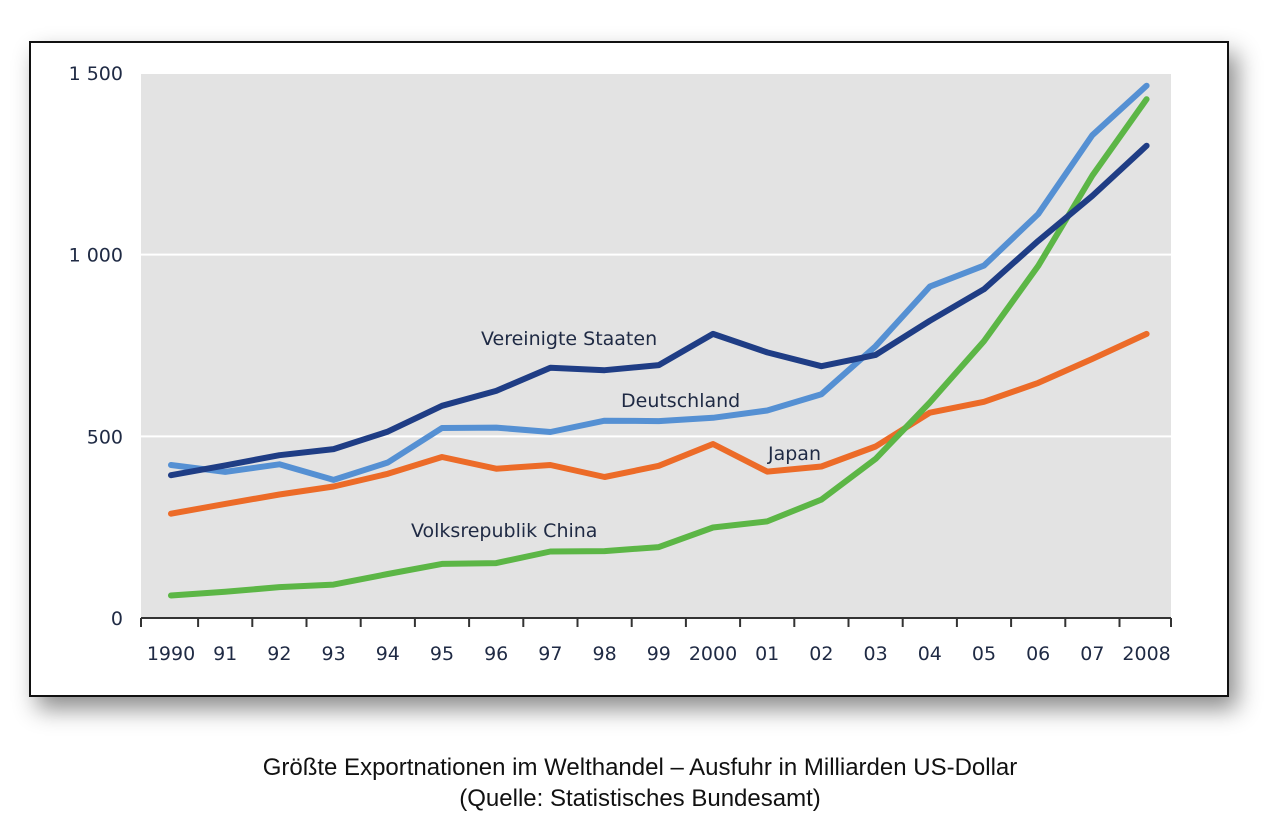 Image resolution: width=1280 pixels, height=827 pixels. I want to click on series-label: Japan, so click(794, 454).